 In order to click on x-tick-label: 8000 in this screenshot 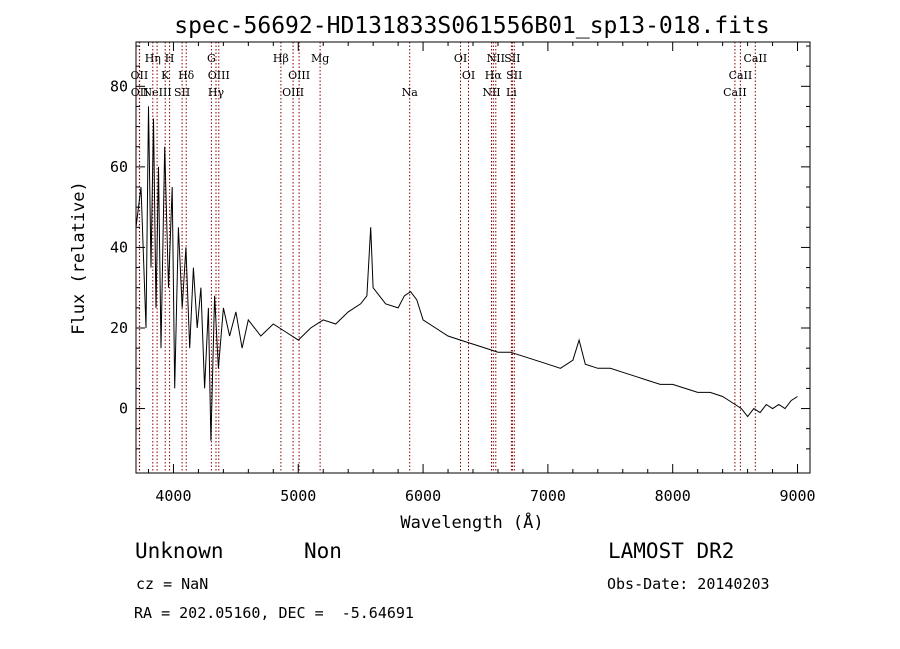, I will do `click(673, 496)`.